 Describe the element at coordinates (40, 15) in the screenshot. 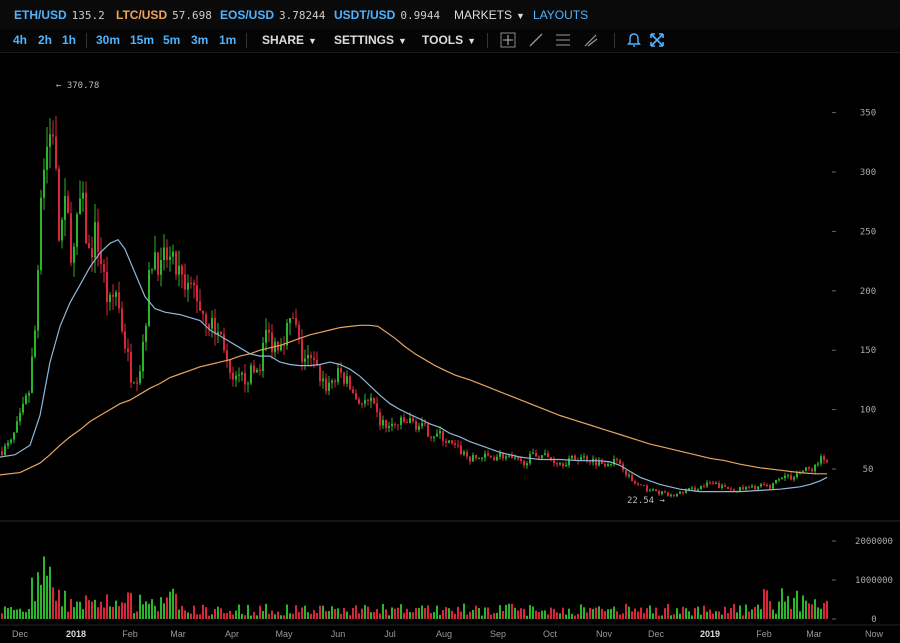

I see `ticker-symbol: ETH/USD` at that location.